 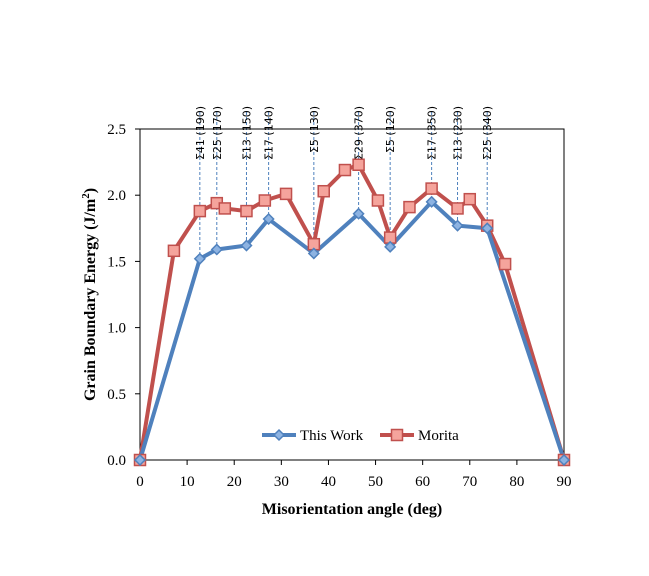 What do you see at coordinates (246, 133) in the screenshot?
I see `sigma-label: Σ13 (150)` at bounding box center [246, 133].